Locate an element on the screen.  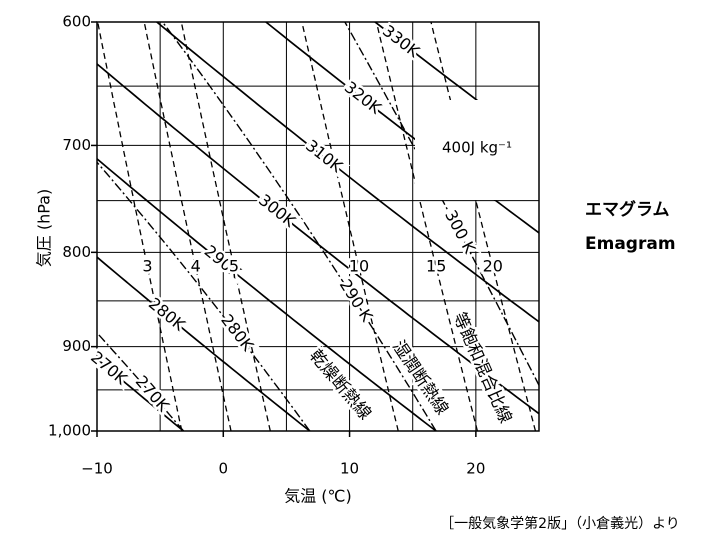
y-tick-label: 800 is located at coordinates (76, 252).